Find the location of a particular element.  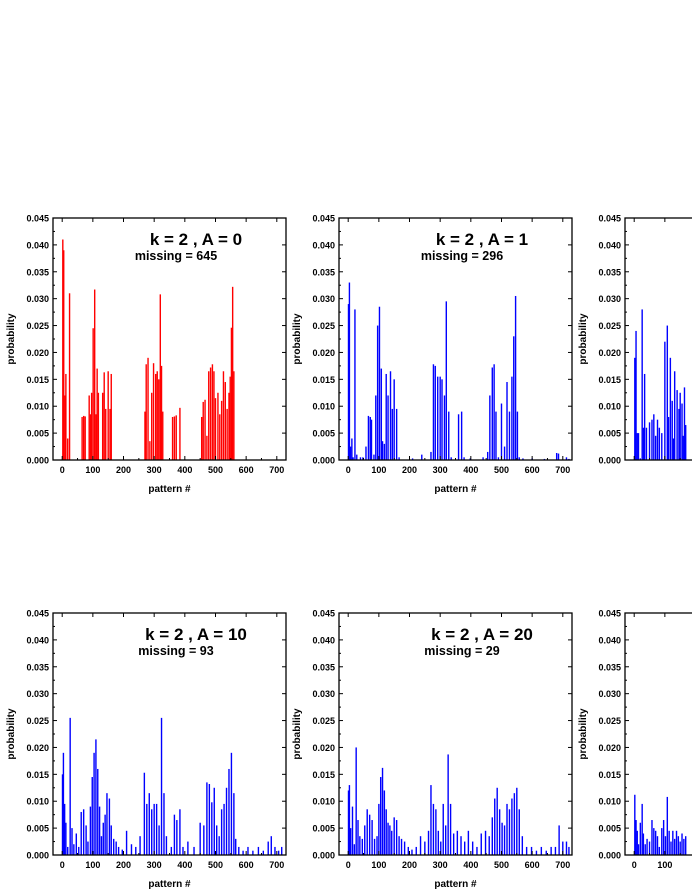

x-tick-label: 700 is located at coordinates (562, 865).